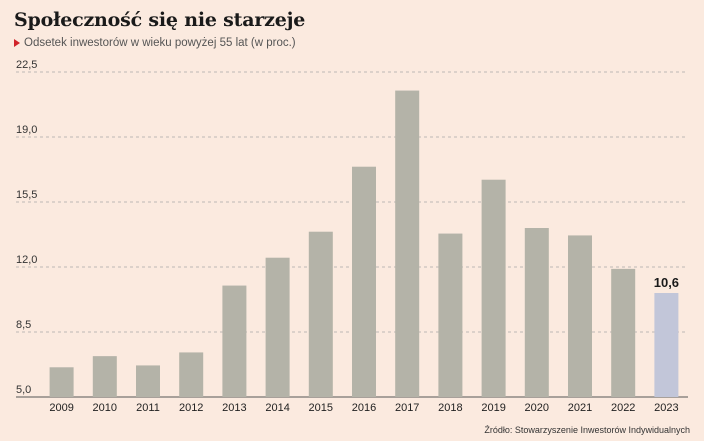 The width and height of the screenshot is (704, 441). What do you see at coordinates (666, 408) in the screenshot?
I see `x-tick-label: 2023` at bounding box center [666, 408].